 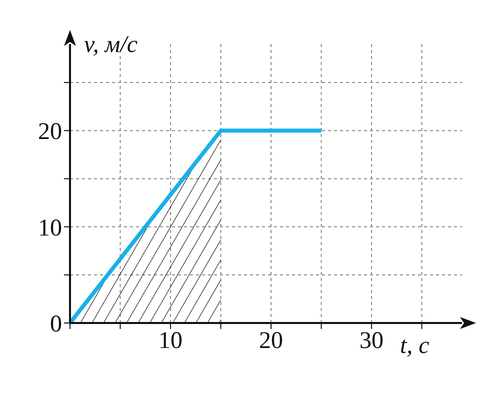 What do you see at coordinates (372, 341) in the screenshot?
I see `x-tick-label: 30` at bounding box center [372, 341].